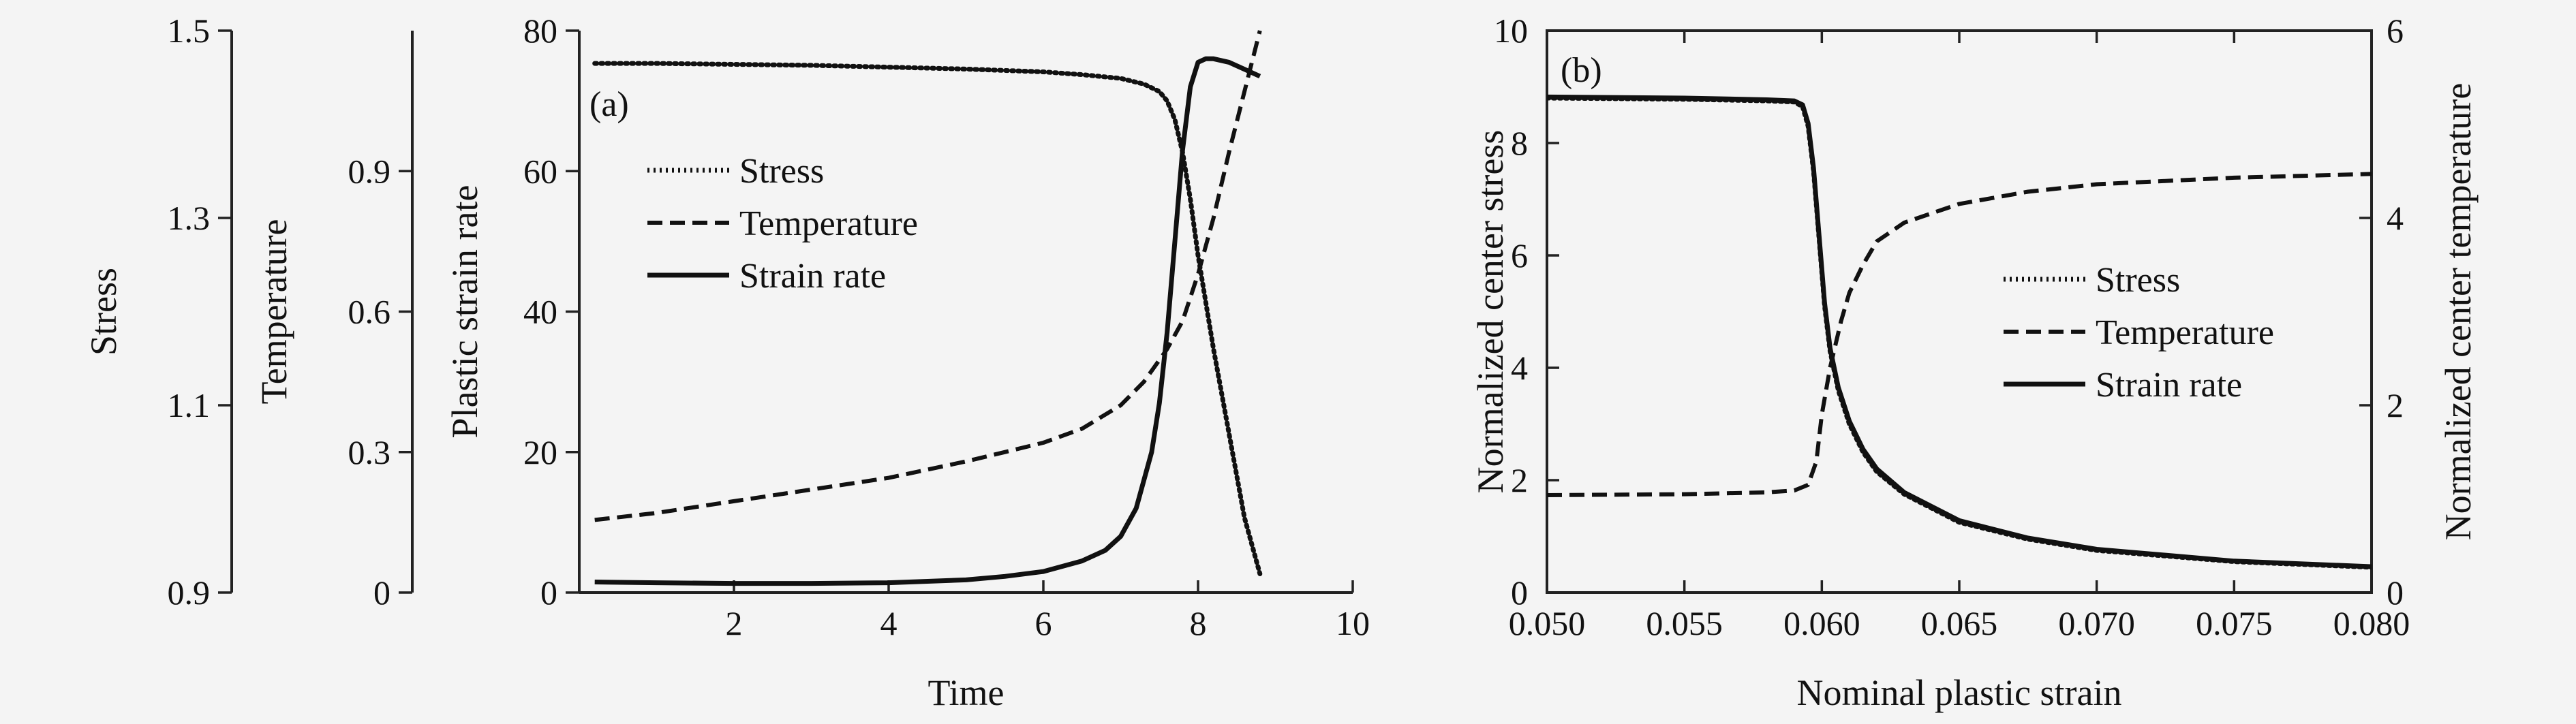 The height and width of the screenshot is (724, 2576). Describe the element at coordinates (1822, 623) in the screenshot. I see `panel-b-x-tick-label-0-060: 0.060` at that location.